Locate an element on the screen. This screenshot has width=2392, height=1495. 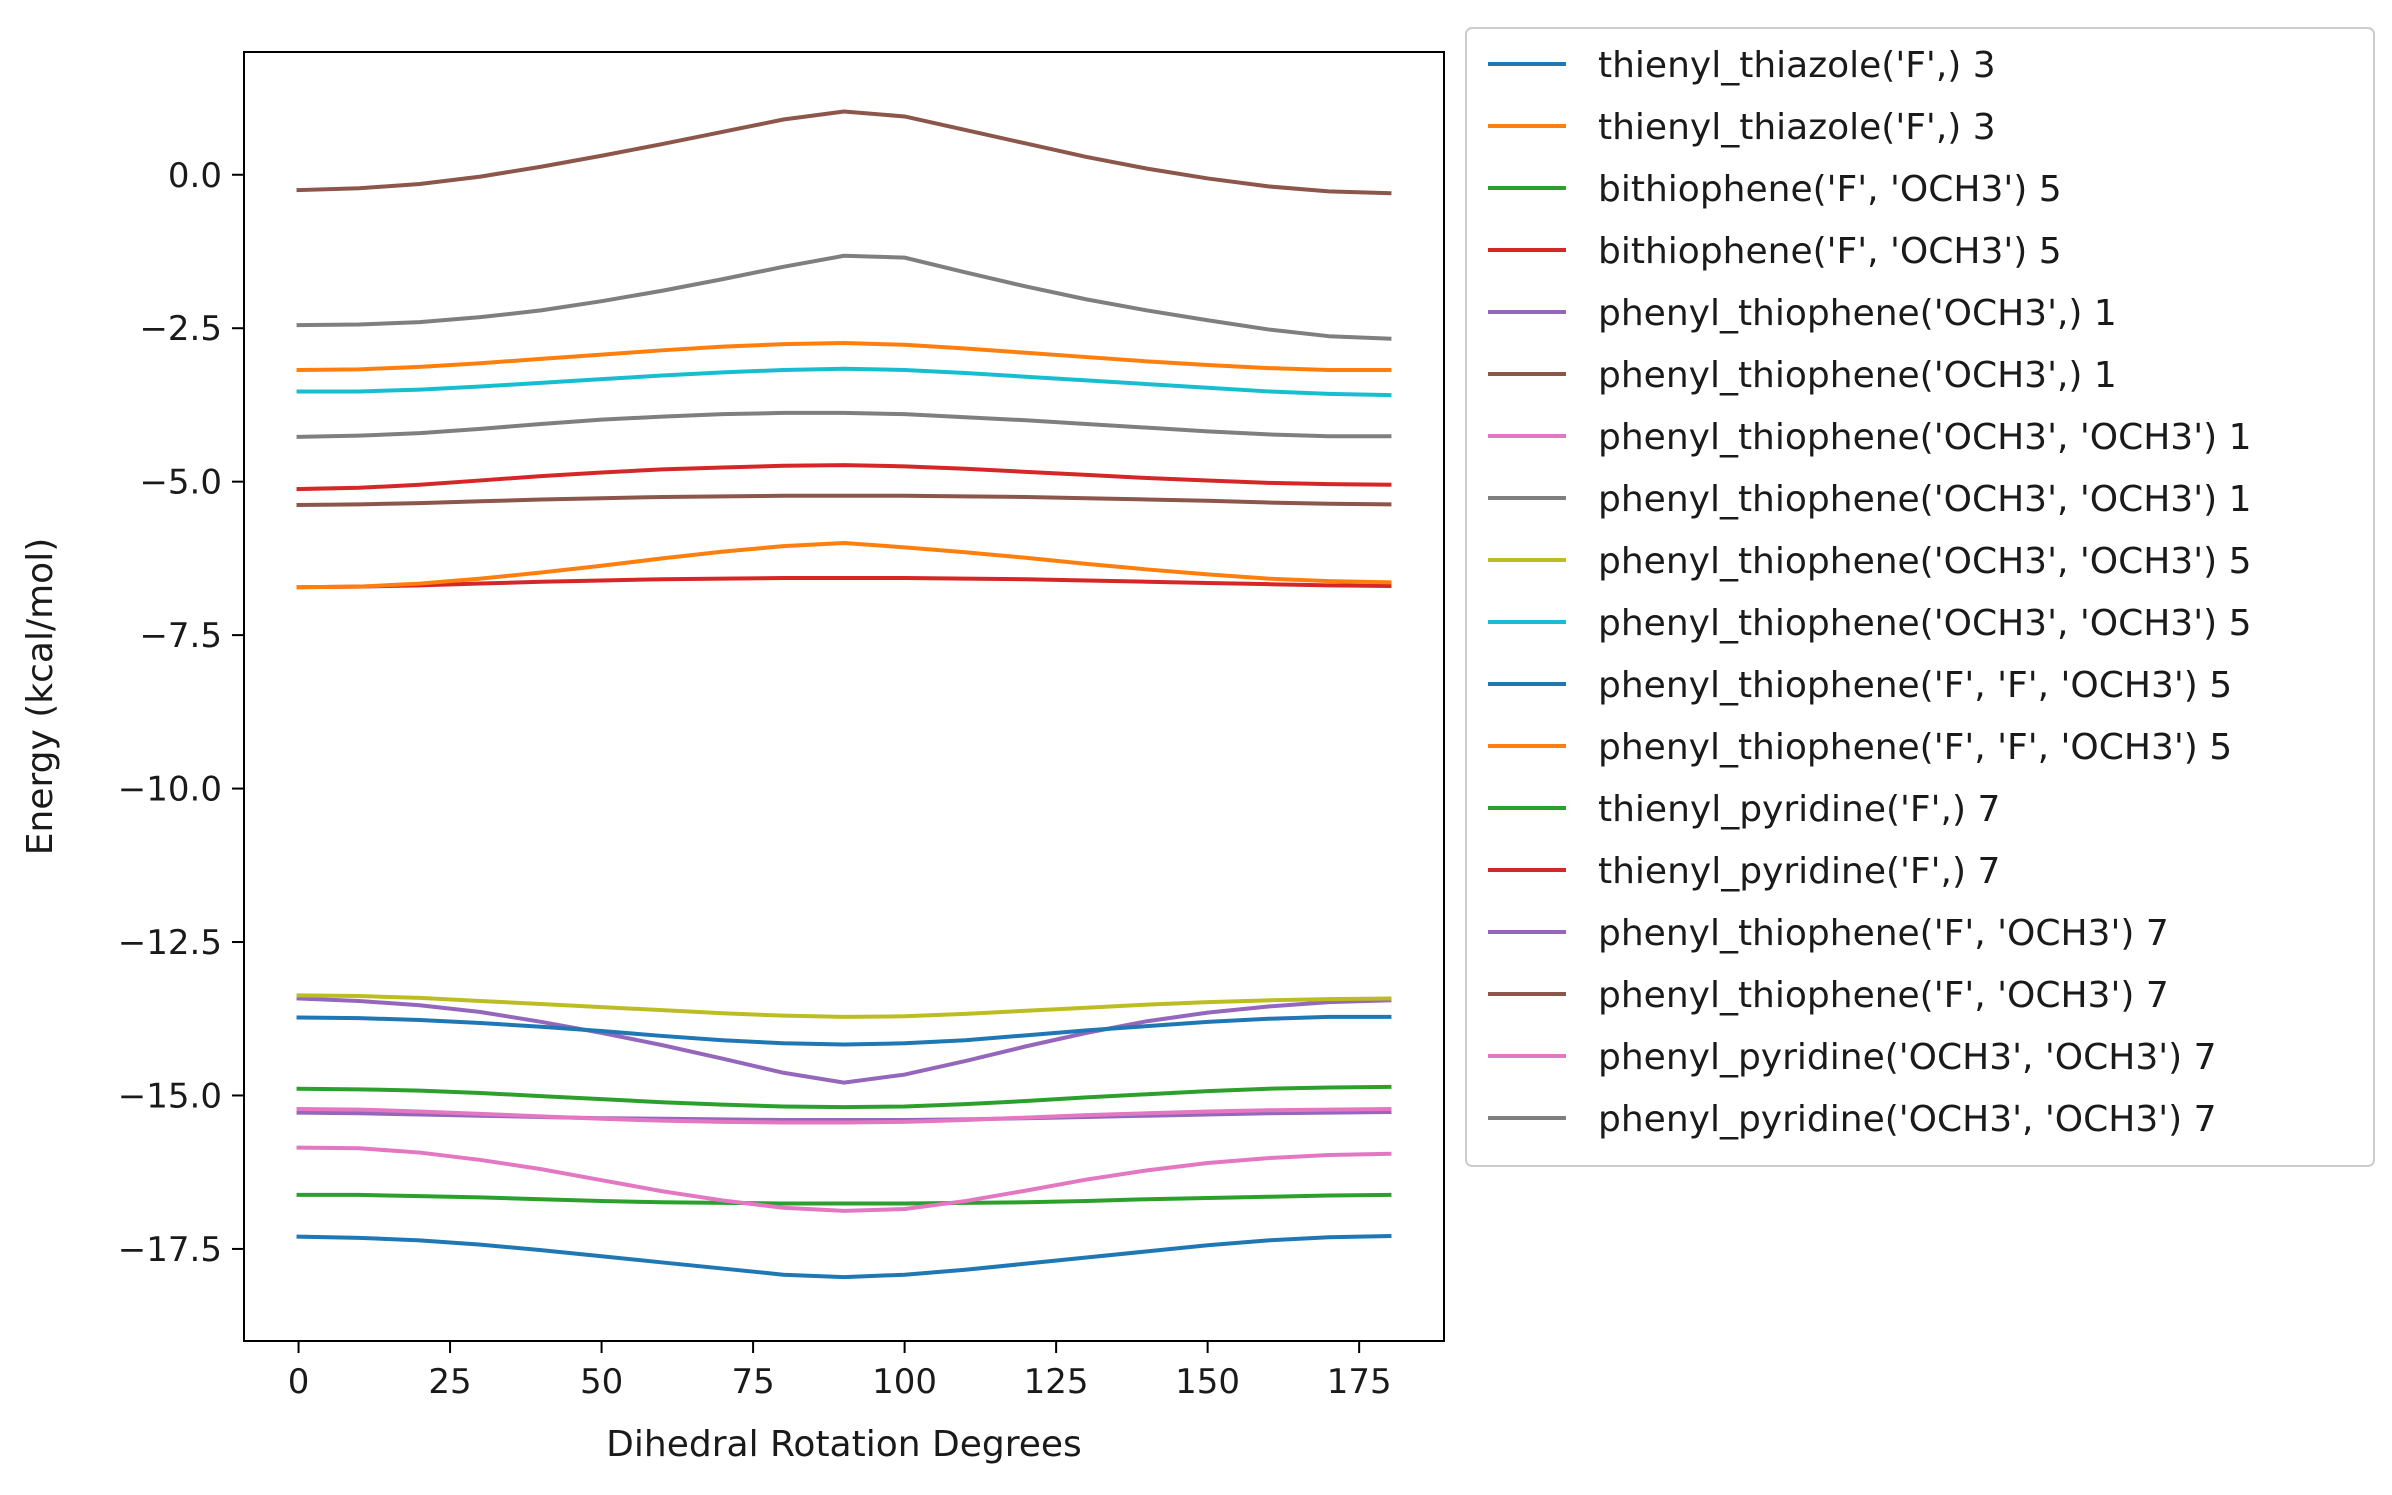
x-tick-label: 150 is located at coordinates (1207, 1382).